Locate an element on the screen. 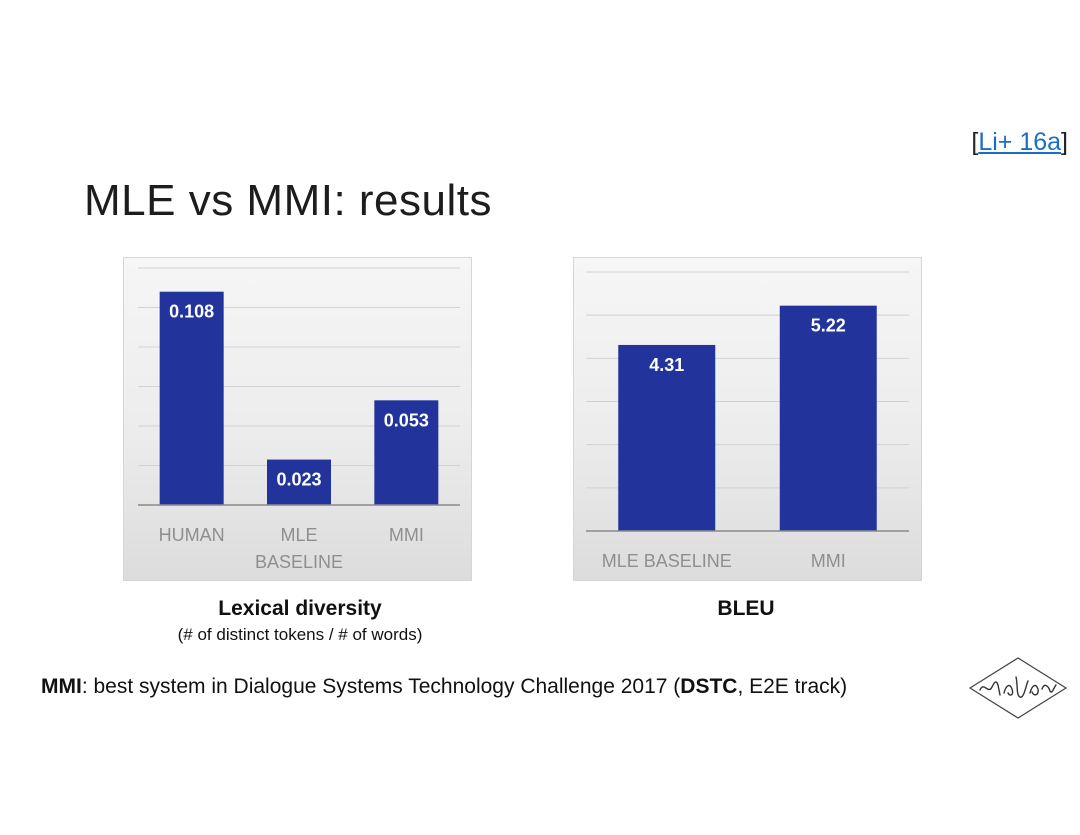 This screenshot has width=1080, height=835. lexical-diversity-tick-label: BASELINE is located at coordinates (299, 562).